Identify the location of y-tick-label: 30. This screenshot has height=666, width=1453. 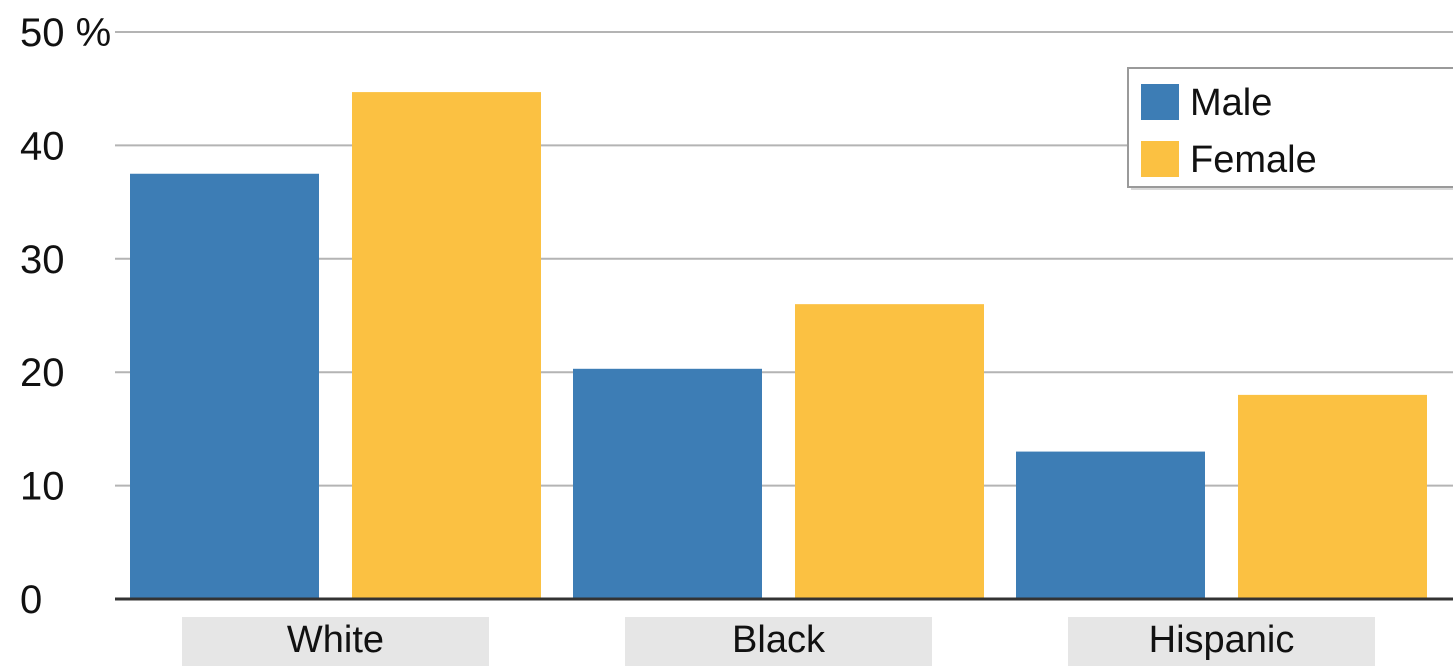
(42, 260).